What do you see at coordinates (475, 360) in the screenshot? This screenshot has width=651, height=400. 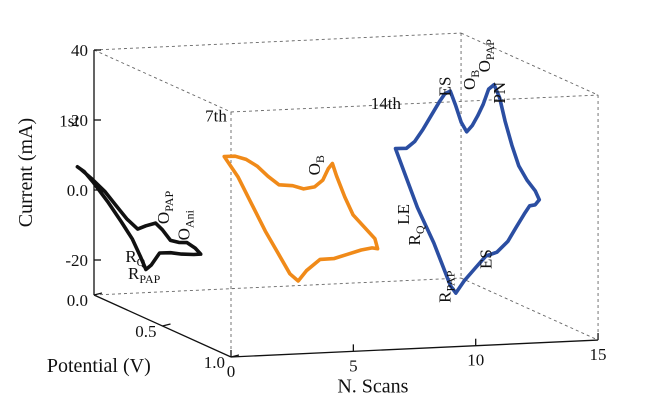 I see `s-tick-label: 10` at bounding box center [475, 360].